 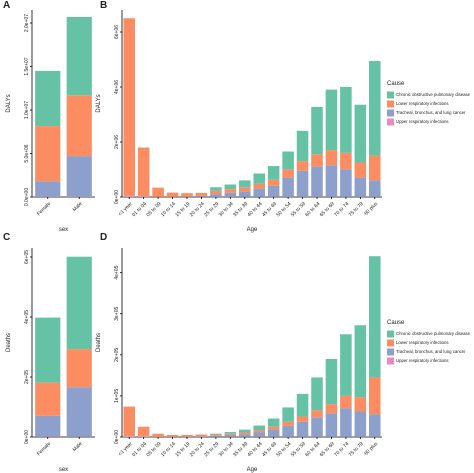 What do you see at coordinates (78, 447) in the screenshot?
I see `x-tick-label: Male` at bounding box center [78, 447].